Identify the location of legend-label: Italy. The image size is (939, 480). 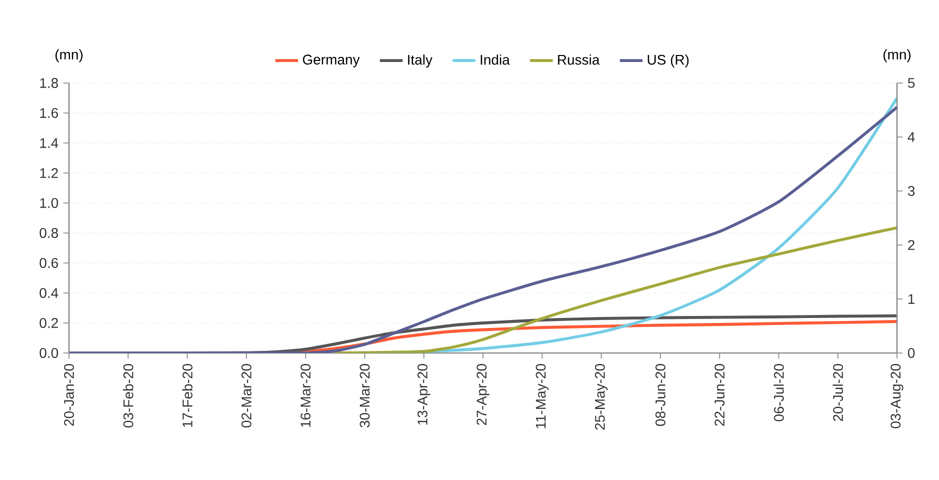
(420, 61).